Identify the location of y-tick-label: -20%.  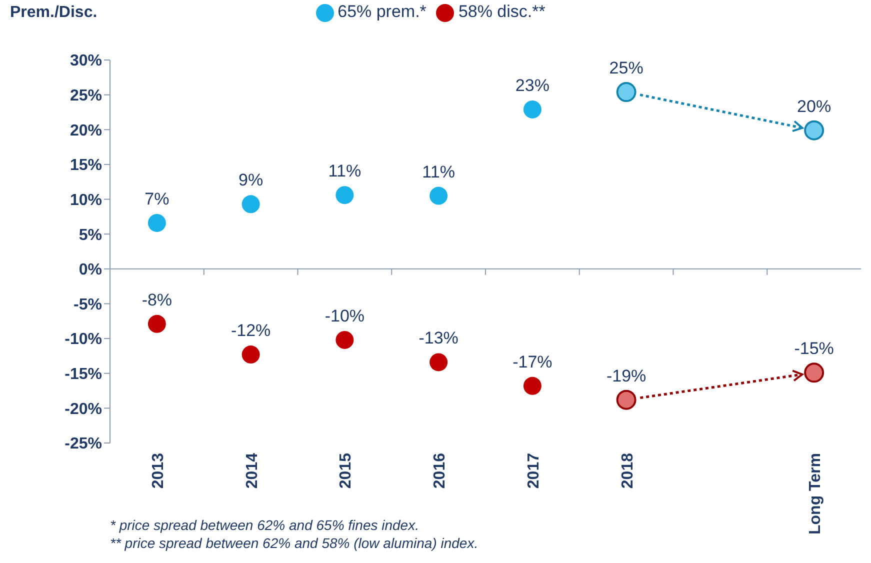
(83, 409).